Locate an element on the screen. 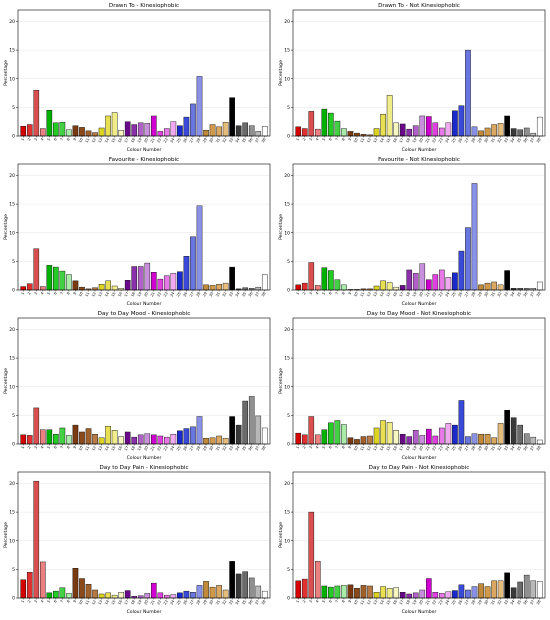 The image size is (550, 620). x-tick-label: 10 is located at coordinates (356, 448).